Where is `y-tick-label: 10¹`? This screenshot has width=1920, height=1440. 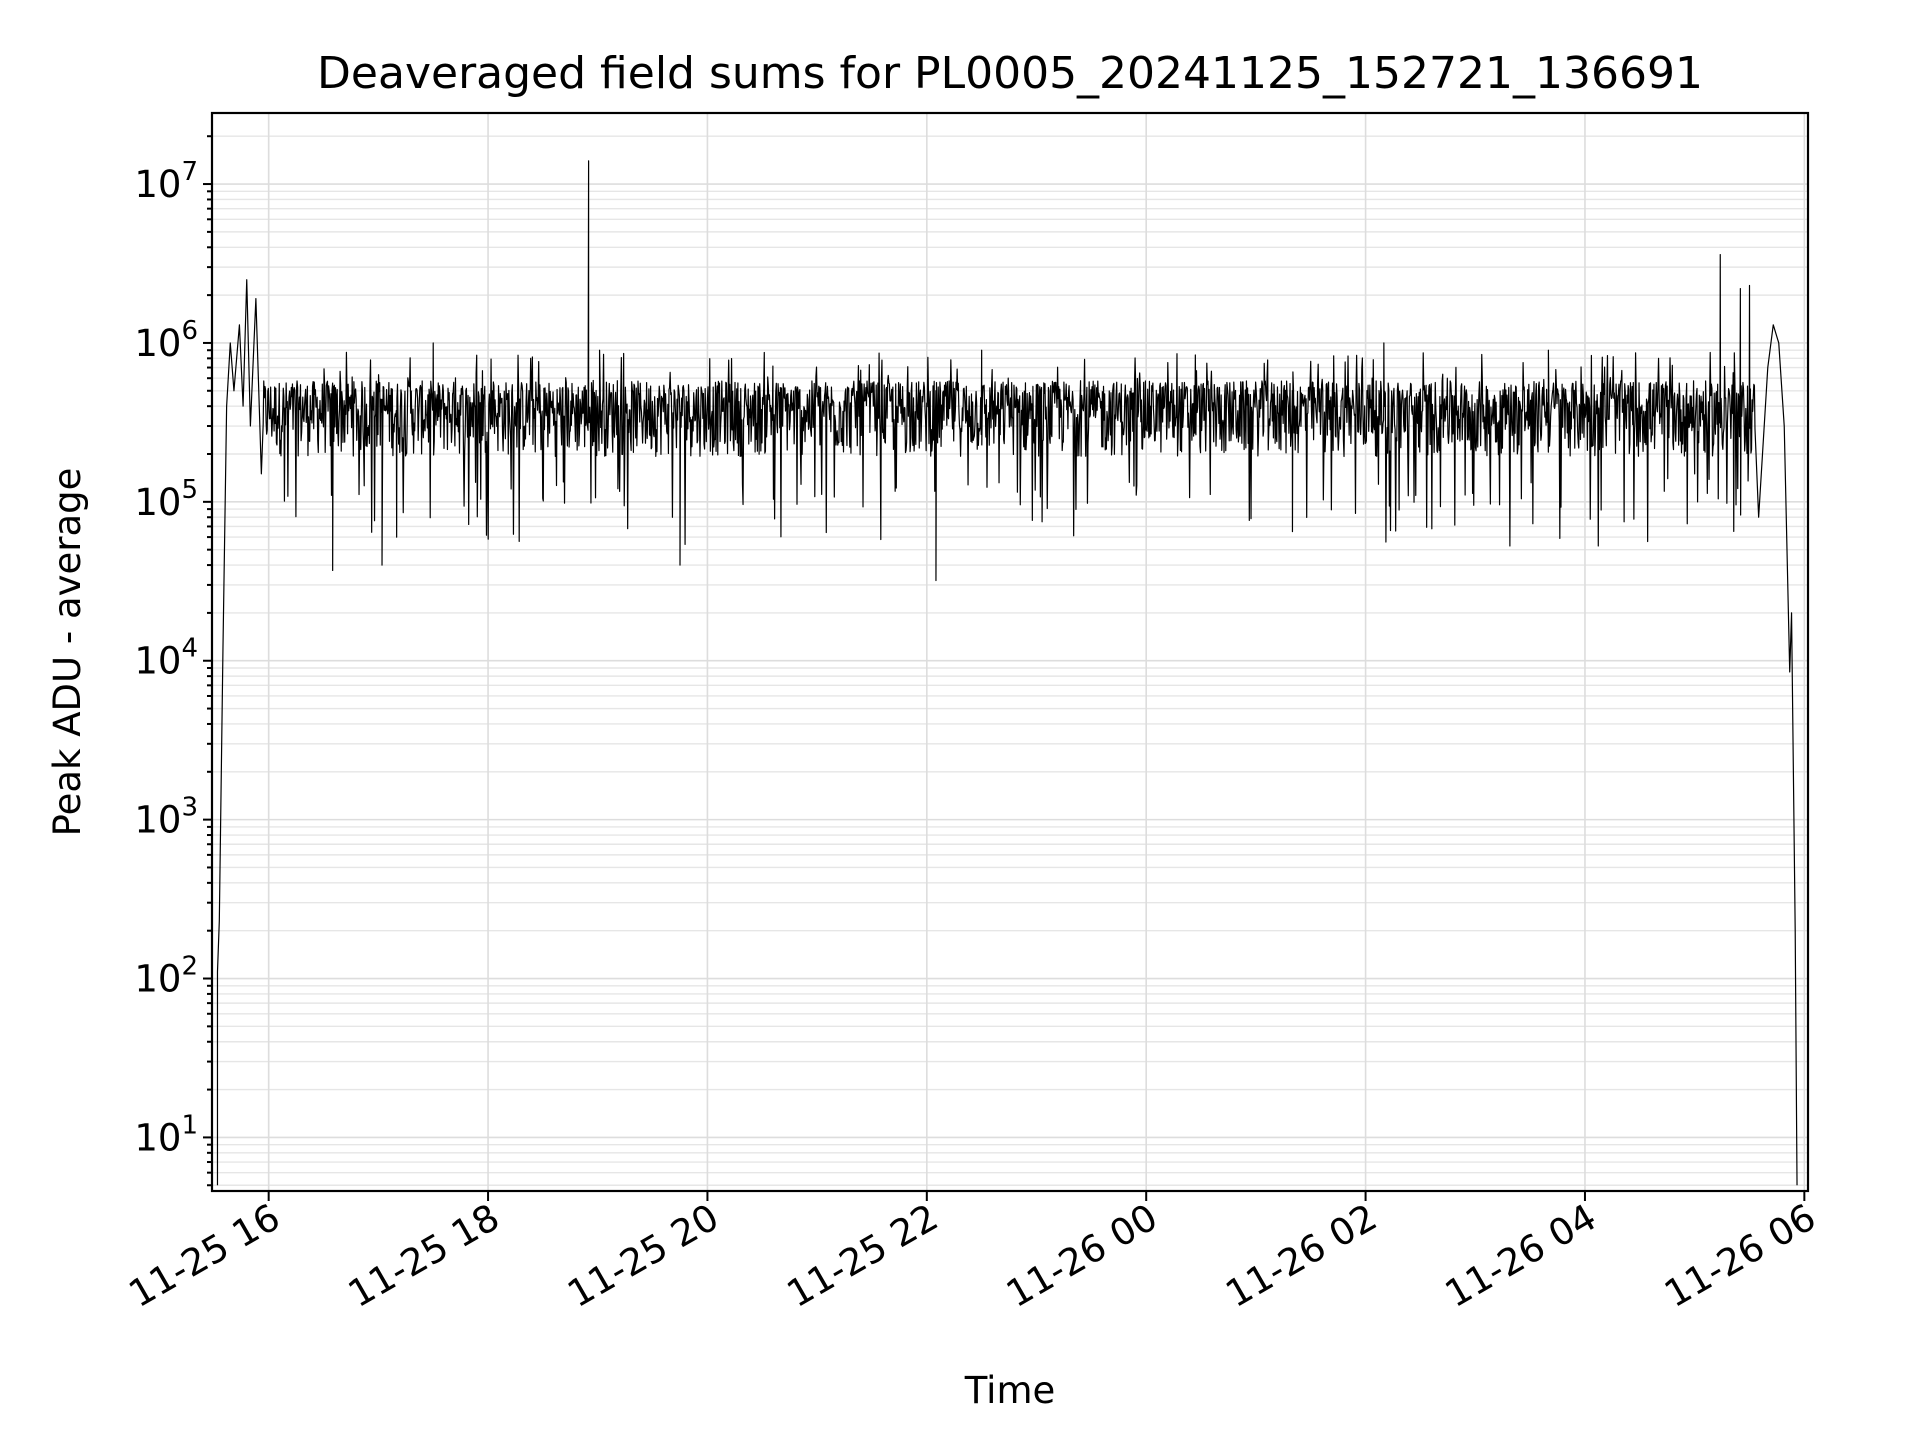 y-tick-label: 10¹ is located at coordinates (166, 1134).